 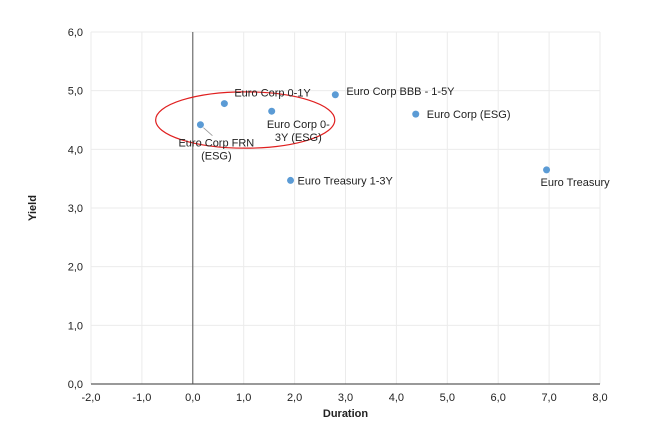 I want to click on point-label-line: Euro Treasury 1-3Y, so click(x=346, y=181).